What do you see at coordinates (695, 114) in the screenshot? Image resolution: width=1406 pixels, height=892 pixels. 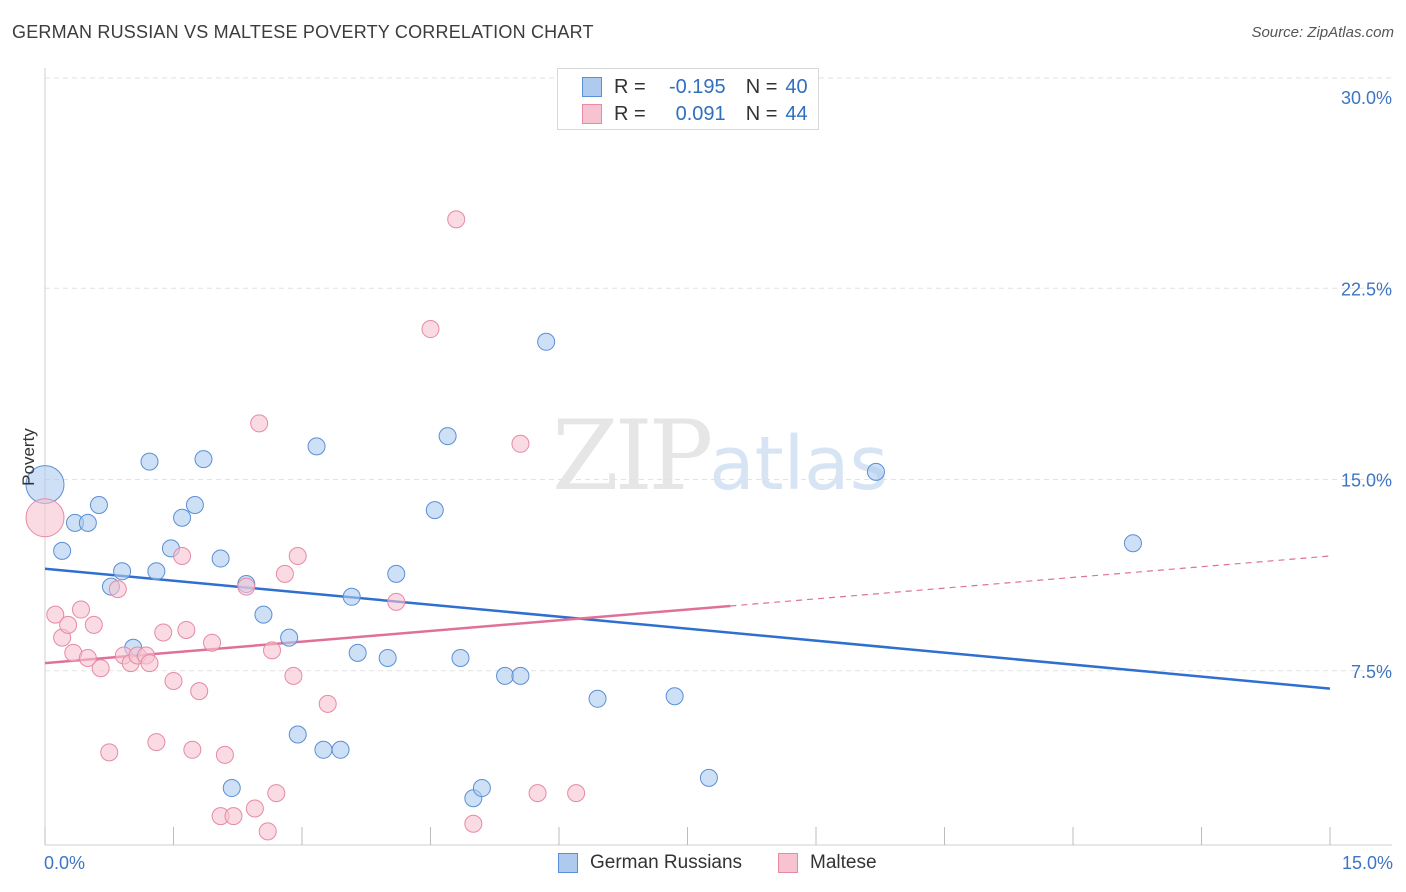 I see `legend-row-maltese: R = 0.091 N = 44` at bounding box center [695, 114].